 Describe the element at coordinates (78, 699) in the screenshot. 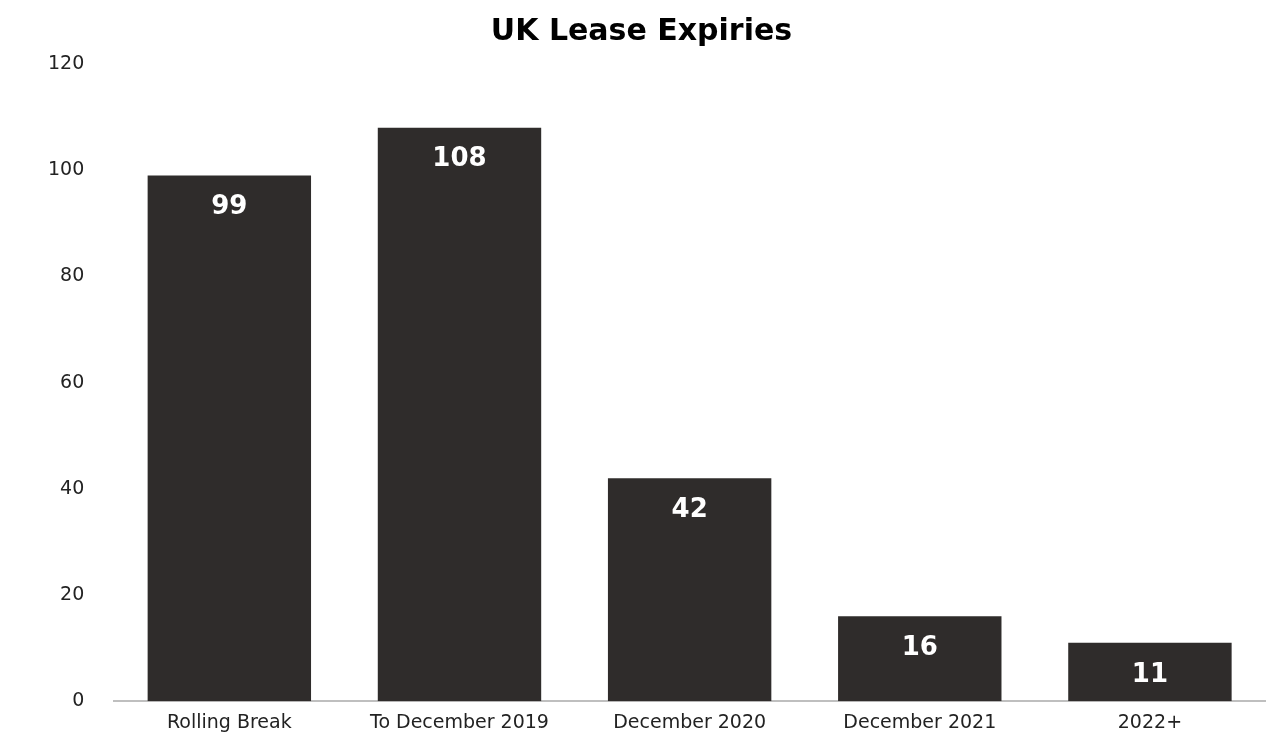

I see `y-tick-label: 0` at that location.